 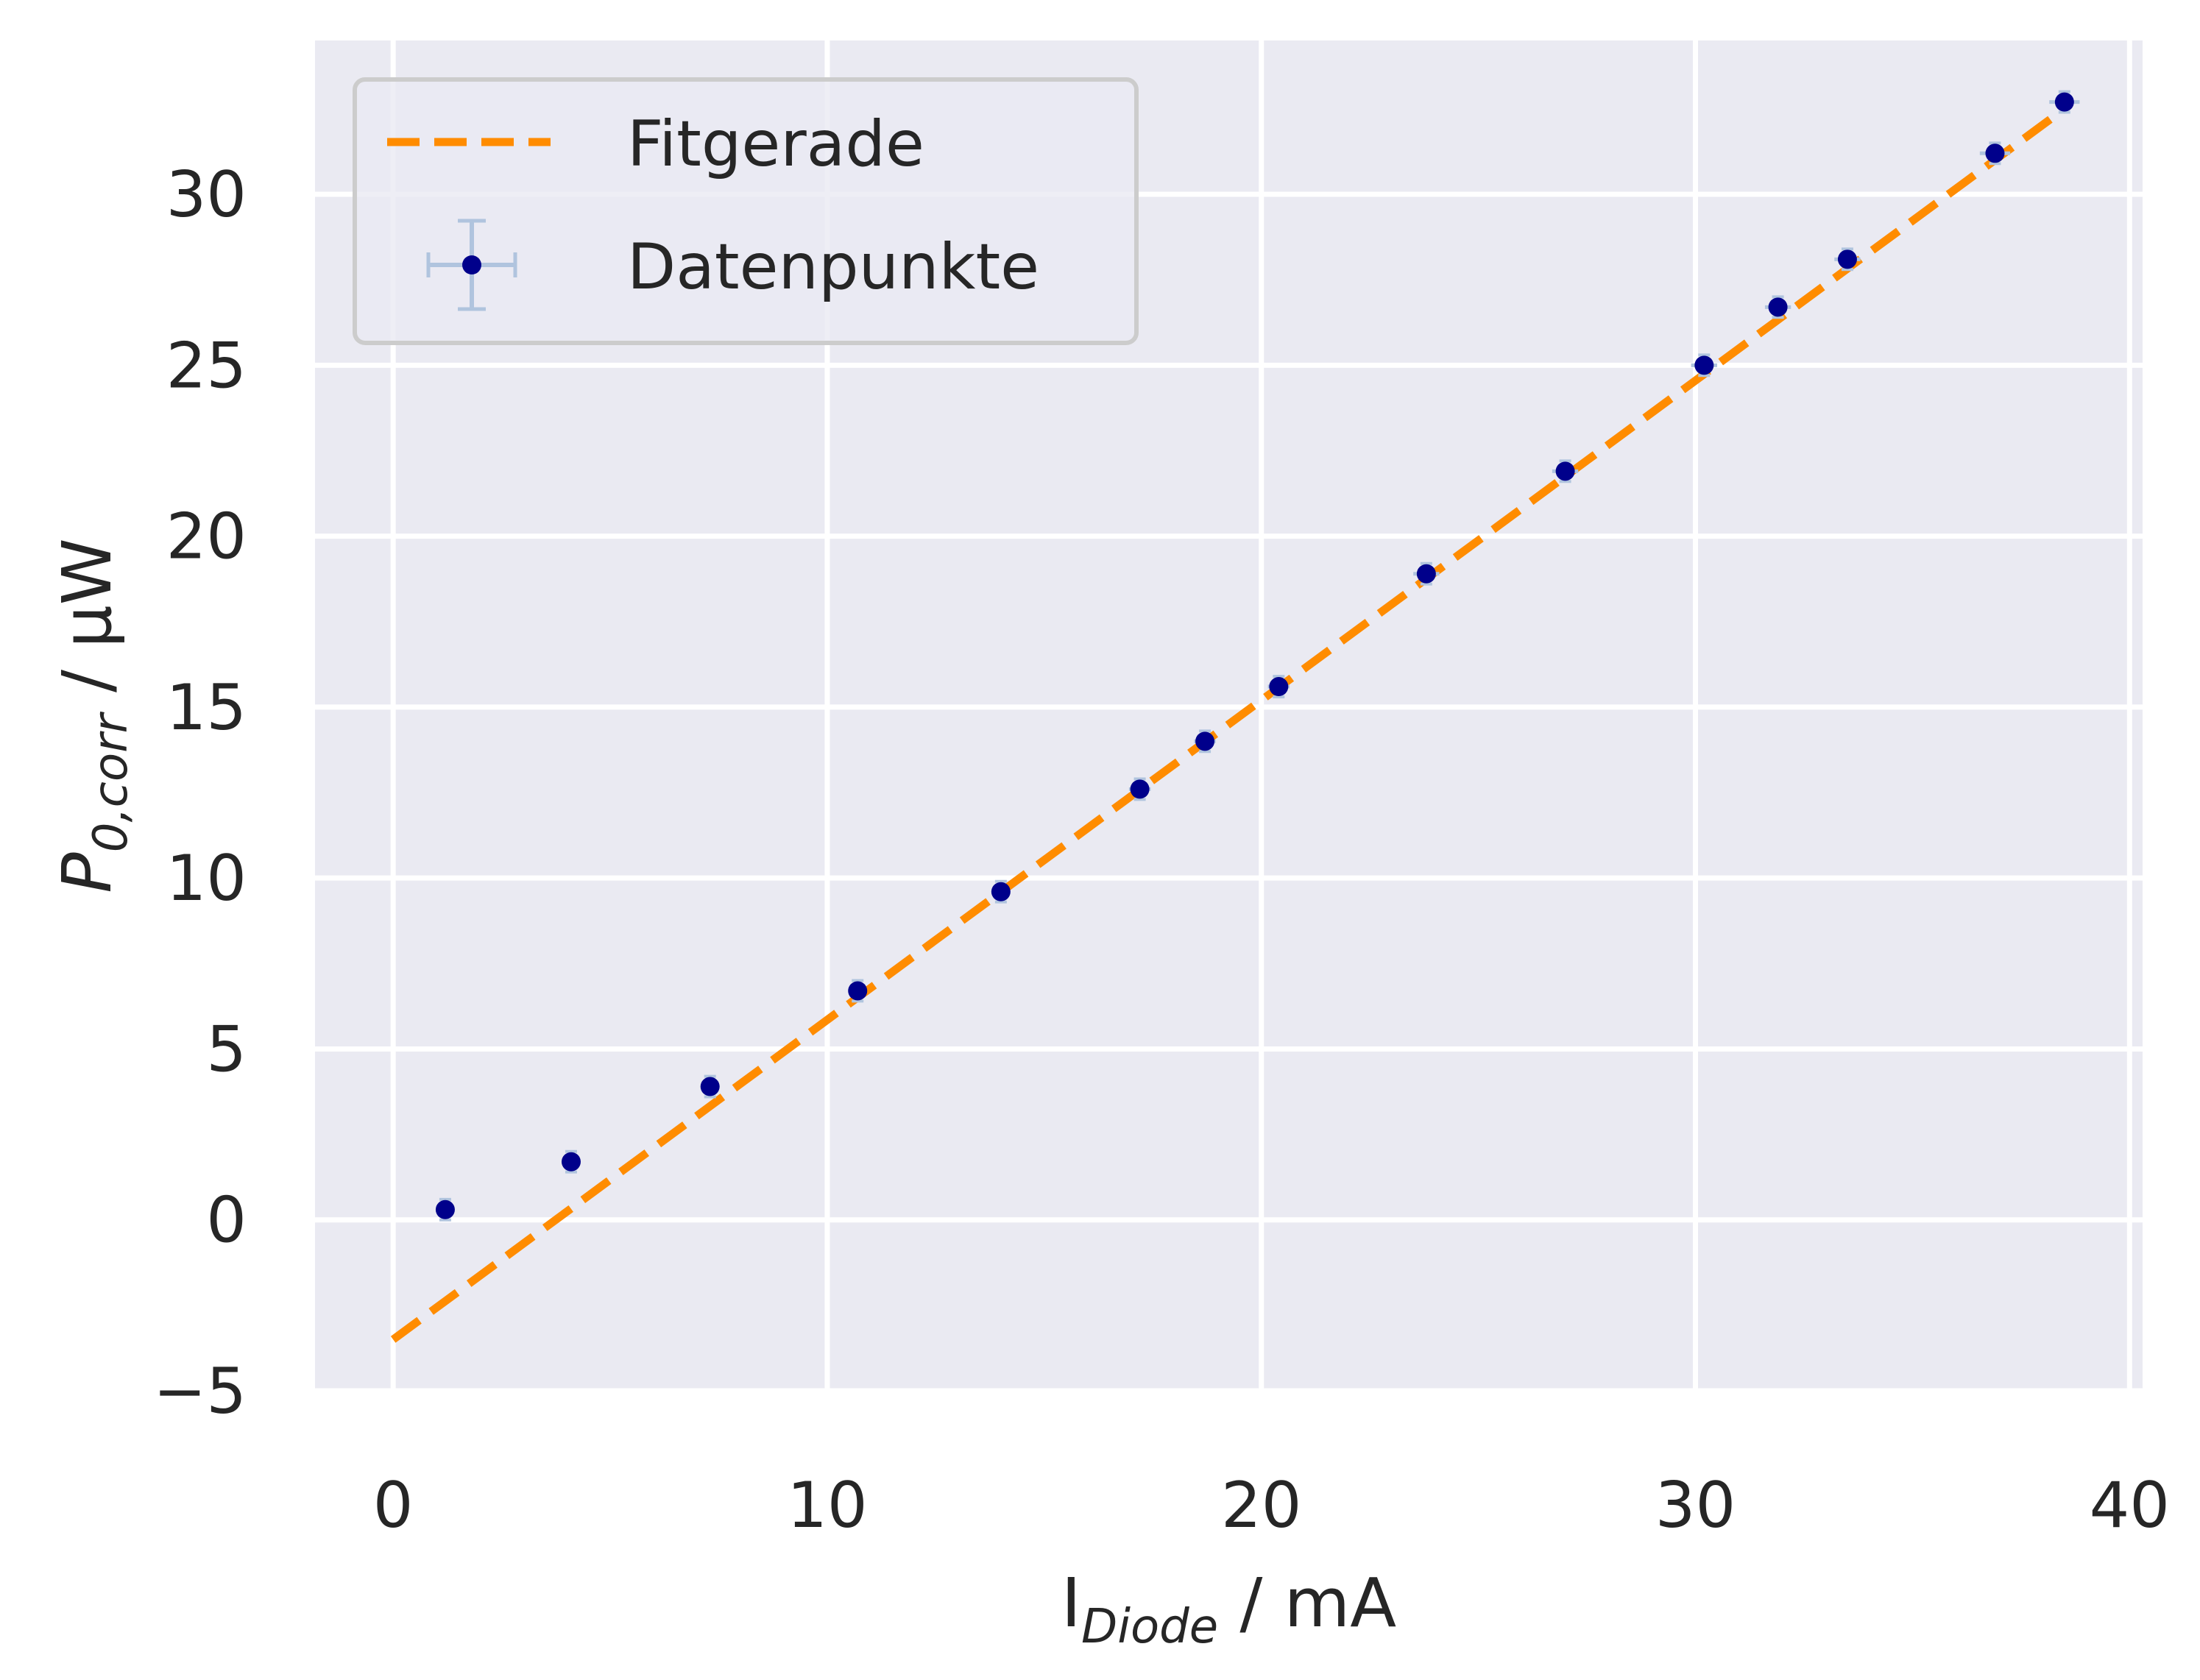 I want to click on x-tick-label: 0, so click(x=394, y=1505).